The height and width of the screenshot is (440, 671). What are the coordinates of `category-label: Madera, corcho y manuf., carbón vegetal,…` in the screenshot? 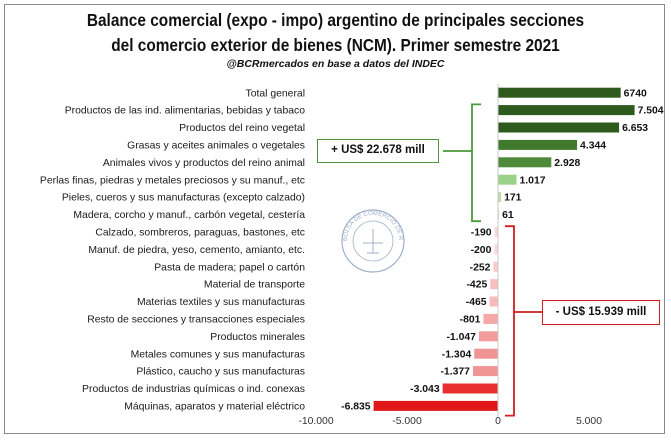 It's located at (189, 215).